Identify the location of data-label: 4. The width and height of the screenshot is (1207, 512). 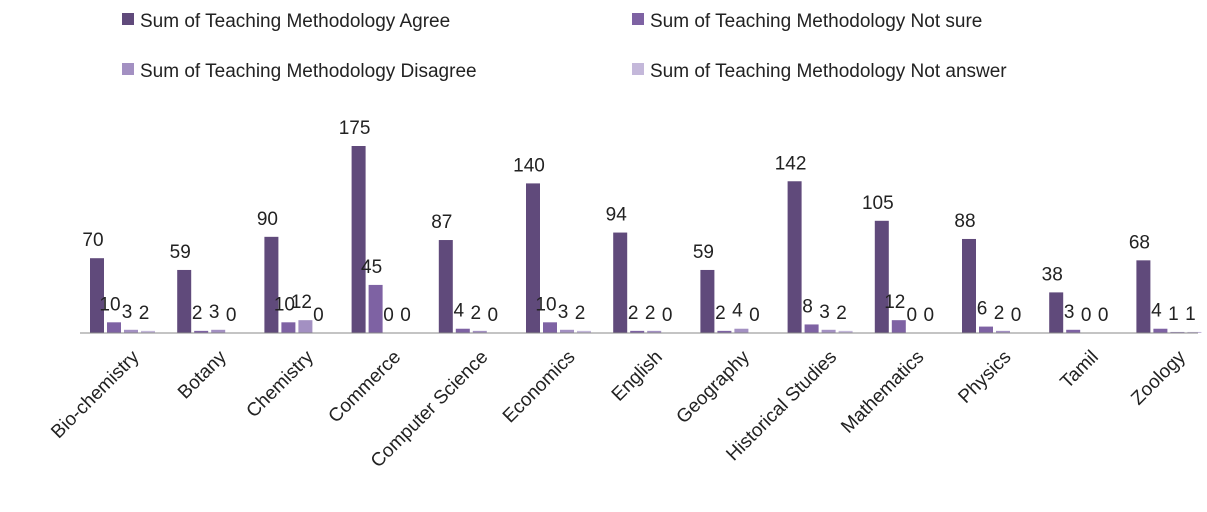
(1156, 311).